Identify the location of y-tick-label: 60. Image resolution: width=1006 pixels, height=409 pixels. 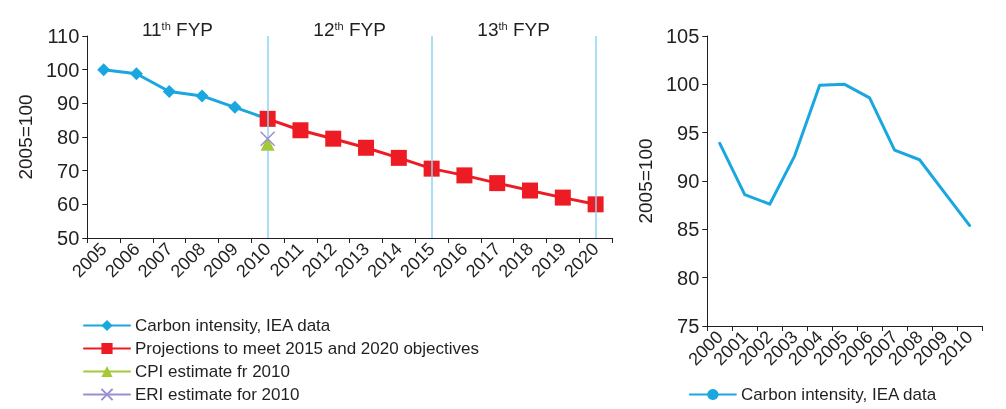
(68, 204).